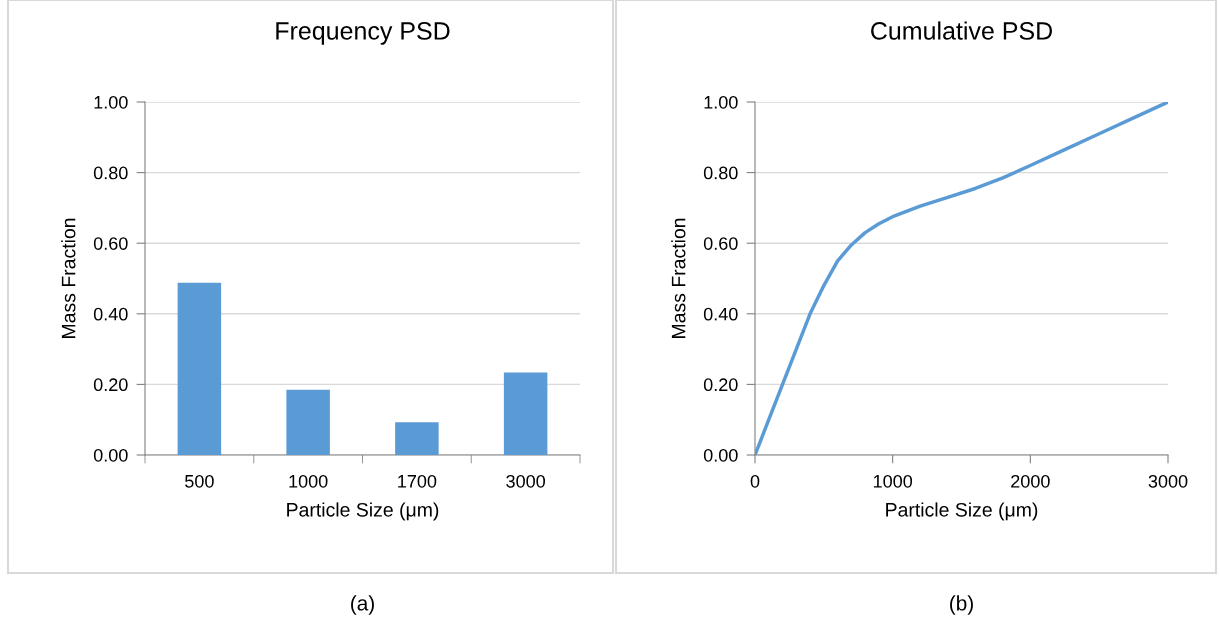 The width and height of the screenshot is (1221, 622). I want to click on x-tick-label: 0, so click(755, 481).